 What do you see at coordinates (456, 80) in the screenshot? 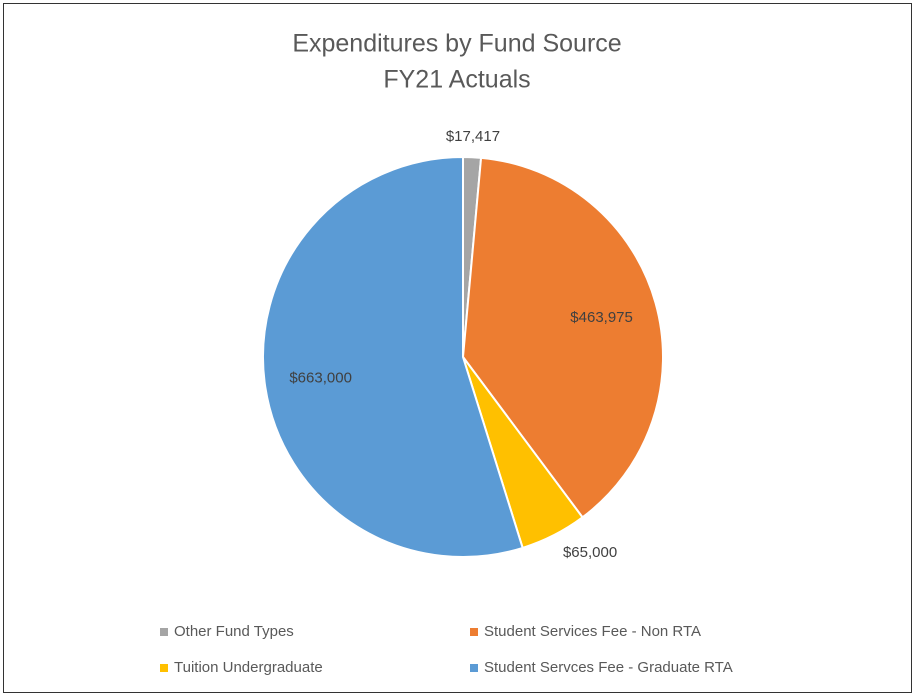
I see `chart-subtitle: FY21 Actuals` at bounding box center [456, 80].